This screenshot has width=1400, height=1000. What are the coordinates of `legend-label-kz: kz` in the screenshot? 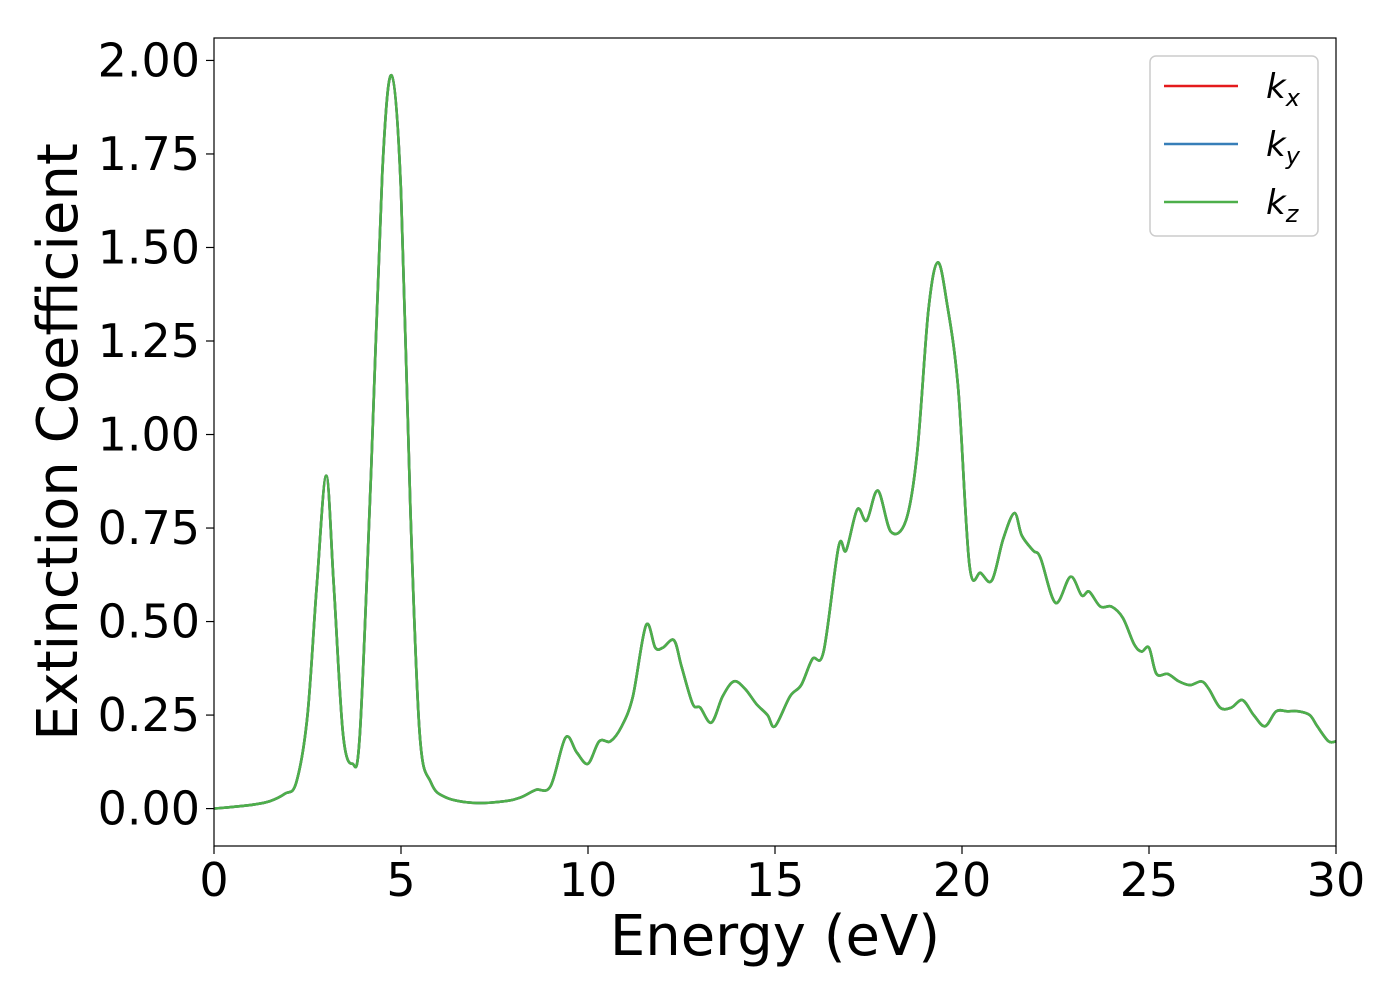 It's located at (1283, 205).